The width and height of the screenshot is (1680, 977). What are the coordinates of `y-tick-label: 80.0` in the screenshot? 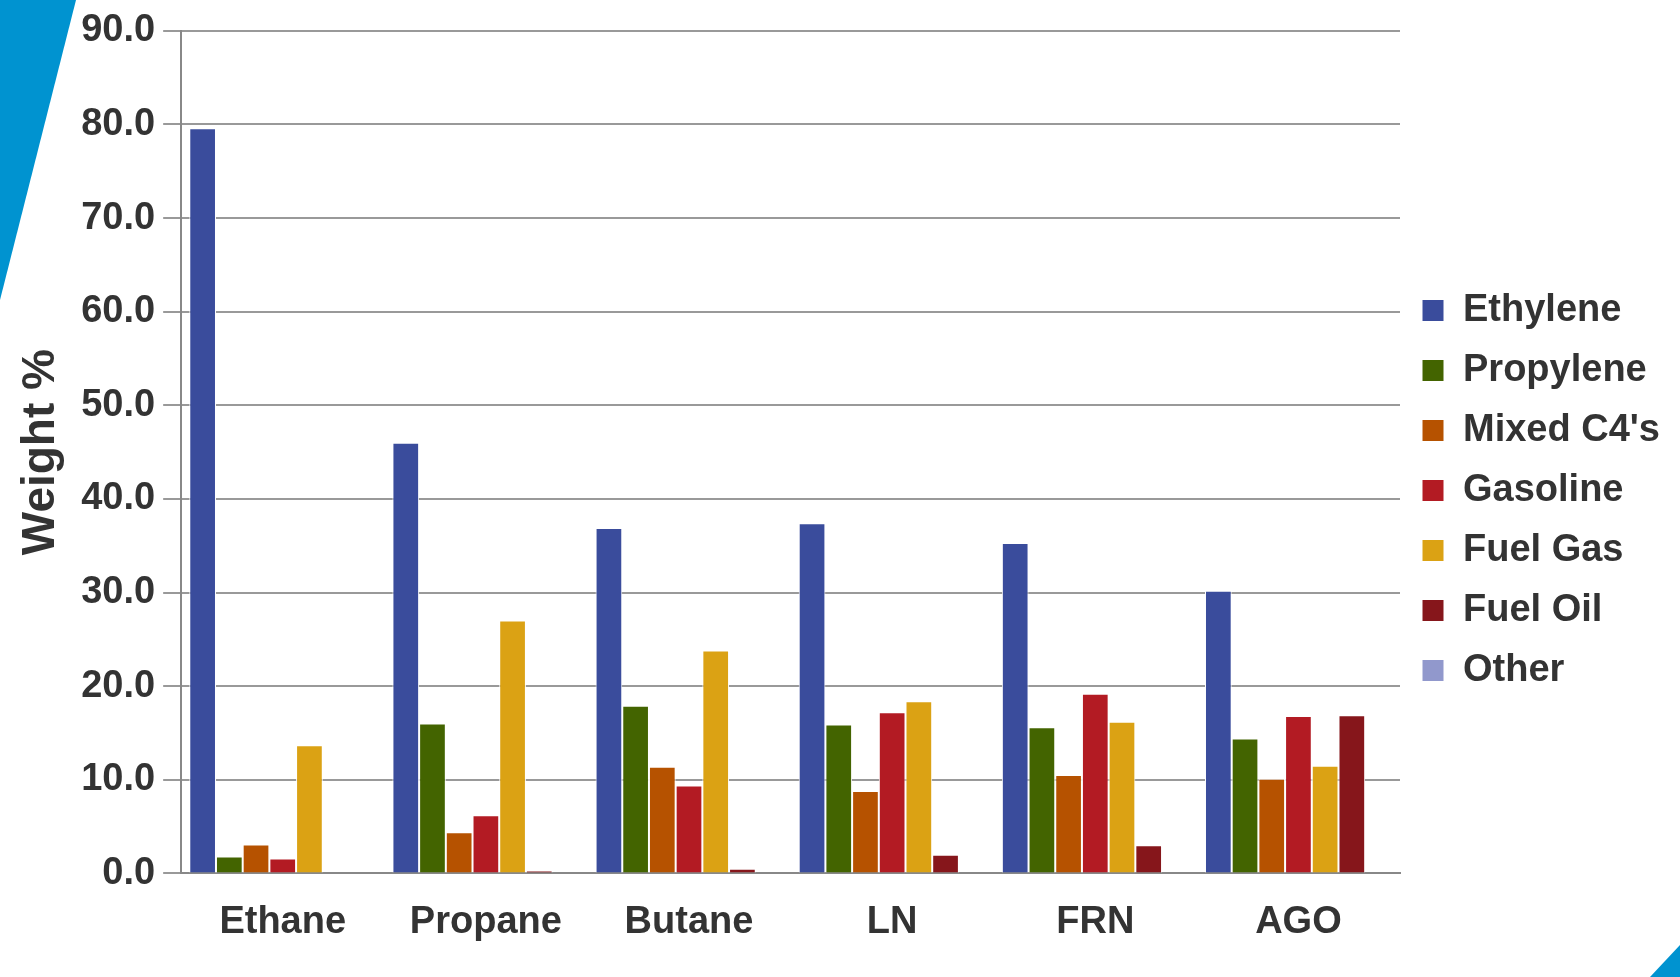 It's located at (118, 121).